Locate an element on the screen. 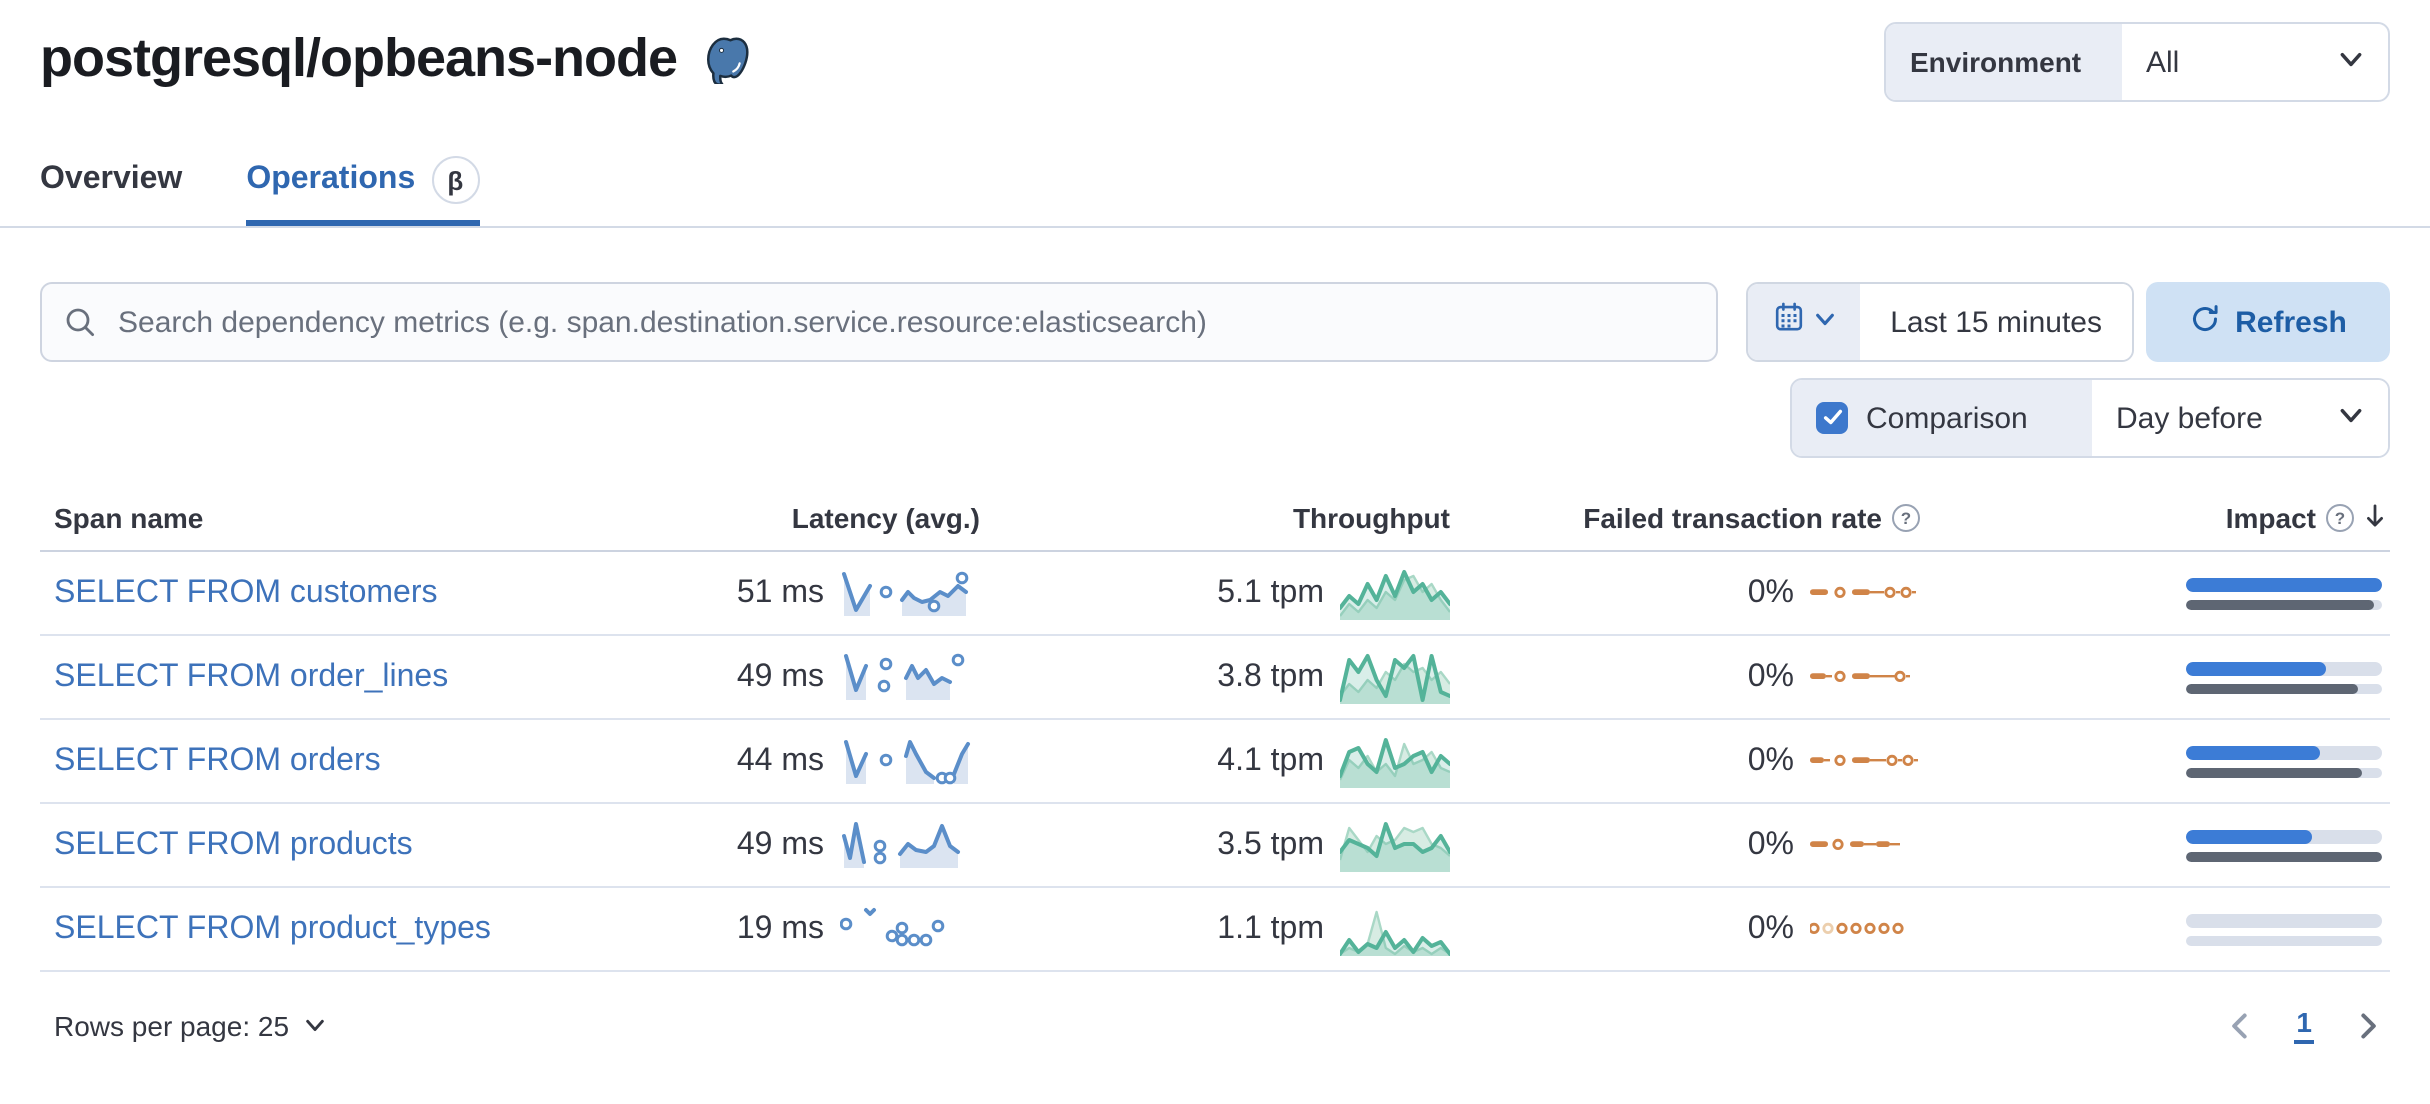  tab-operations: Operations β is located at coordinates (363, 191).